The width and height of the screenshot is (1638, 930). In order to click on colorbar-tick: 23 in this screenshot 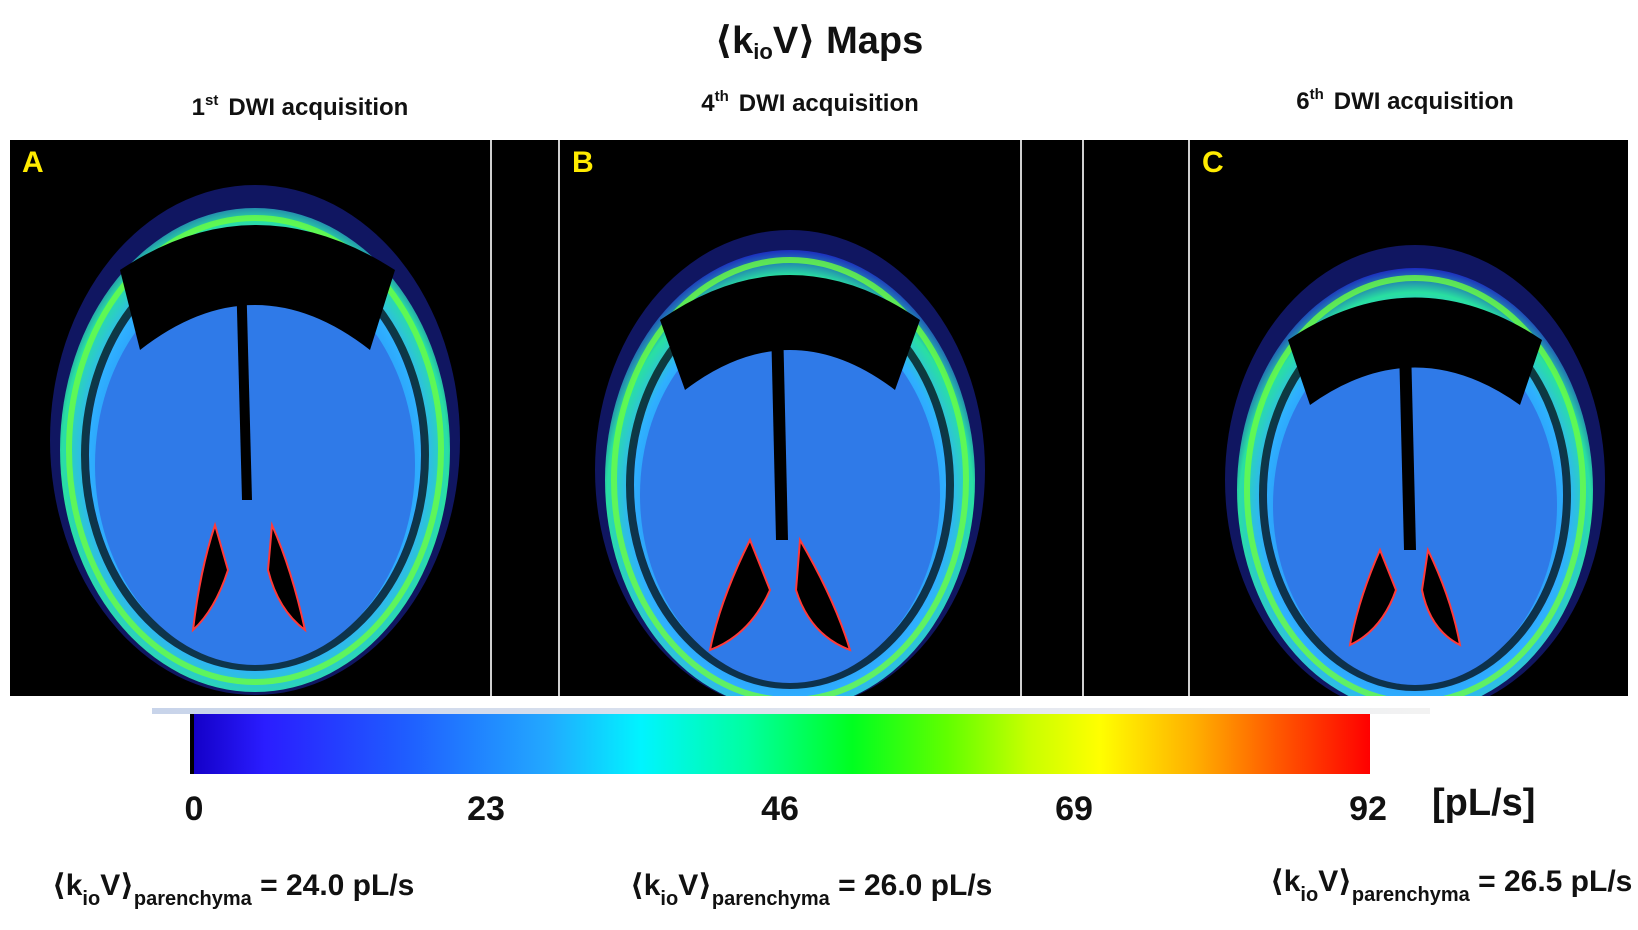, I will do `click(486, 809)`.